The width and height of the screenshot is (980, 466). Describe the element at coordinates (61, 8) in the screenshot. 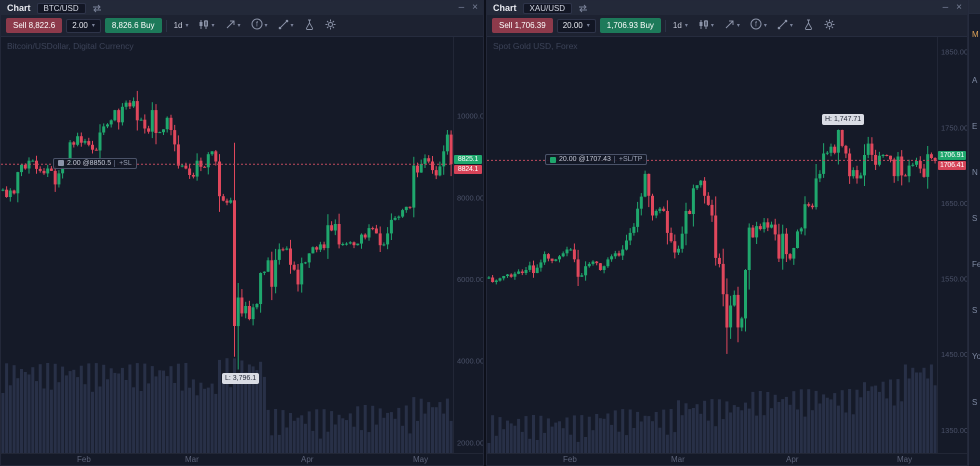

I see `symbol-input: BTC/USD` at that location.